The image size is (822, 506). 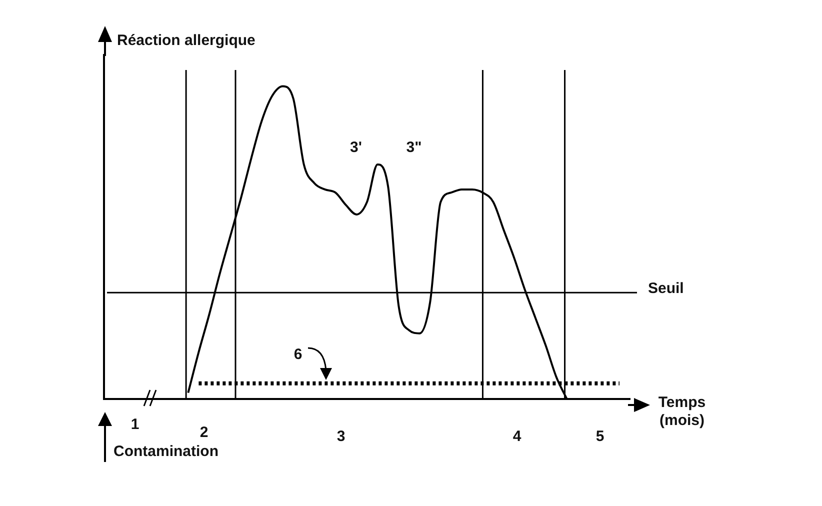 I want to click on text: 5, so click(x=600, y=437).